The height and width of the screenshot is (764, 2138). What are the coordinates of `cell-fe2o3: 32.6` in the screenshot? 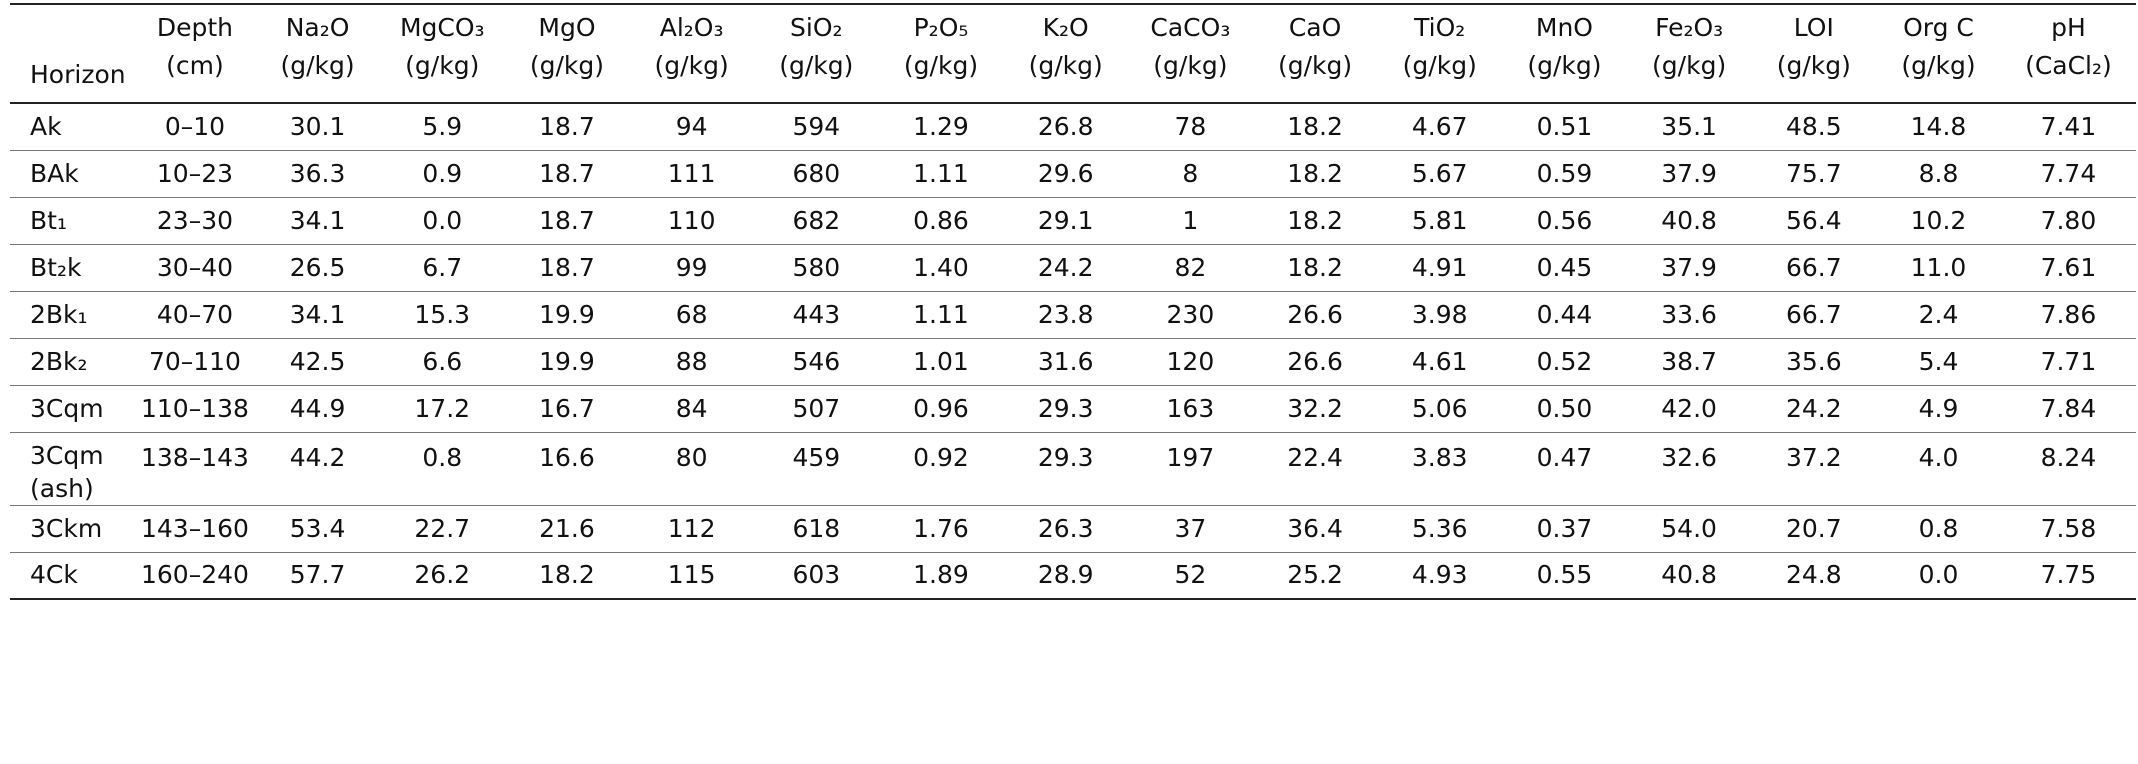 It's located at (1689, 469).